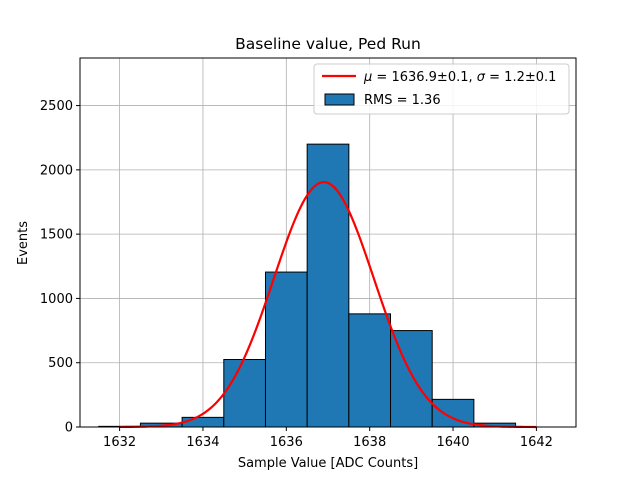  I want to click on x-tick-label: 1636, so click(286, 442).